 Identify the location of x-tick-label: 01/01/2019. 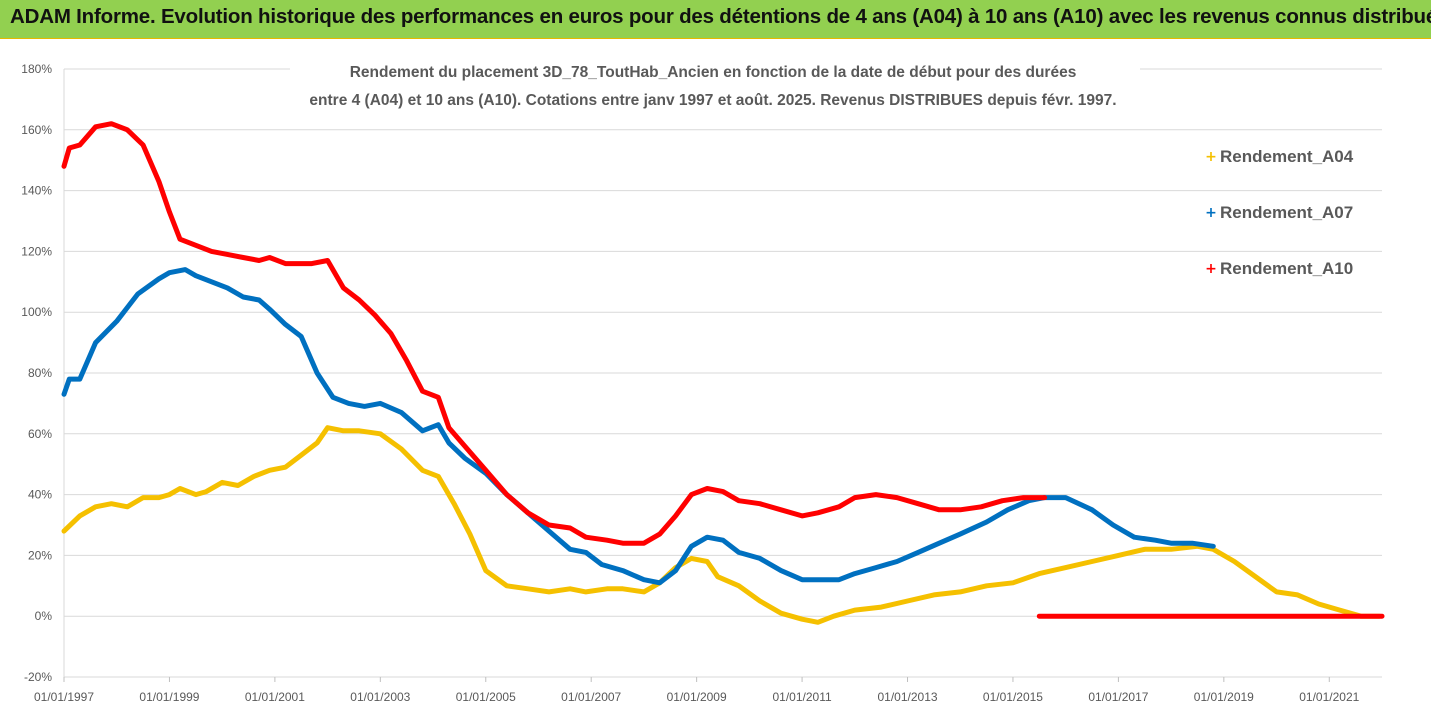
(1224, 697).